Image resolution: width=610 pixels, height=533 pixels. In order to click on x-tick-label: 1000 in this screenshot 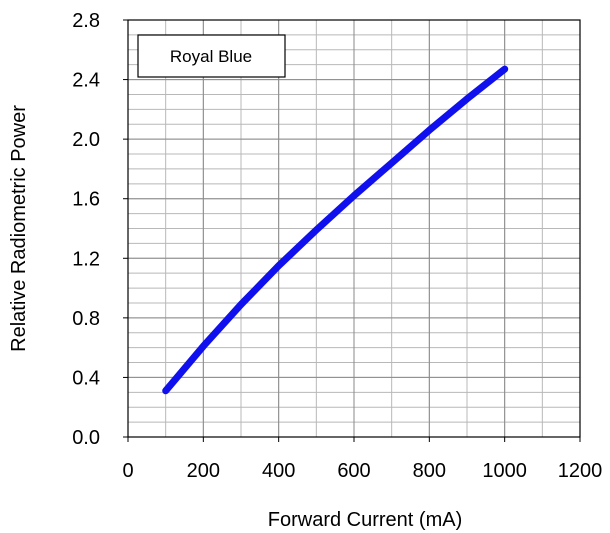, I will do `click(504, 471)`.